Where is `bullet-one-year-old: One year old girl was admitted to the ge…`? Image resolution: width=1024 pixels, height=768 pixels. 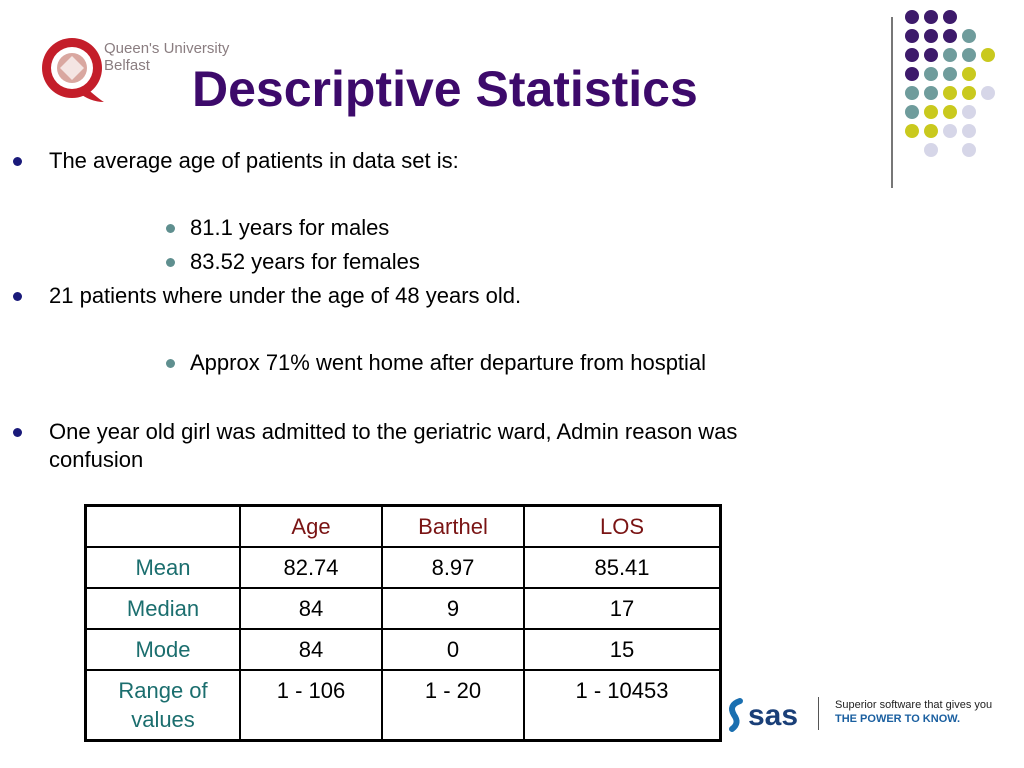
bullet-one-year-old: One year old girl was admitted to the ge… is located at coordinates (375, 446).